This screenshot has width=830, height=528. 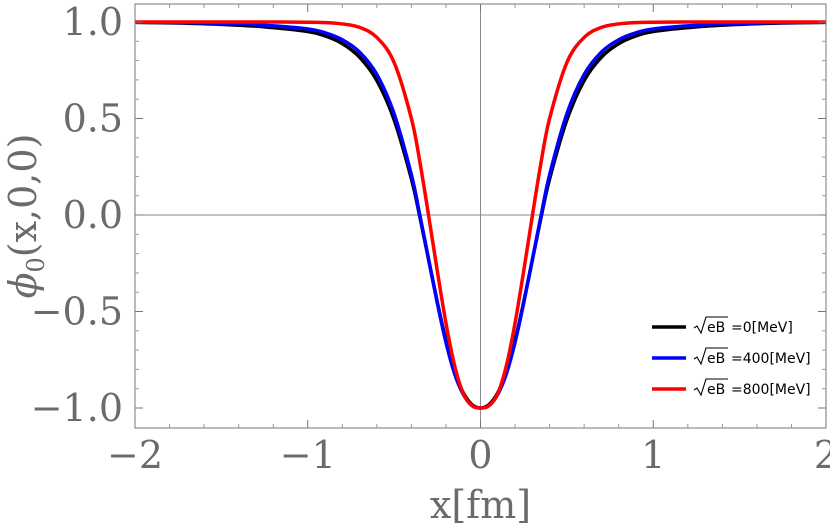 What do you see at coordinates (135, 455) in the screenshot?
I see `x-tick-label: −2` at bounding box center [135, 455].